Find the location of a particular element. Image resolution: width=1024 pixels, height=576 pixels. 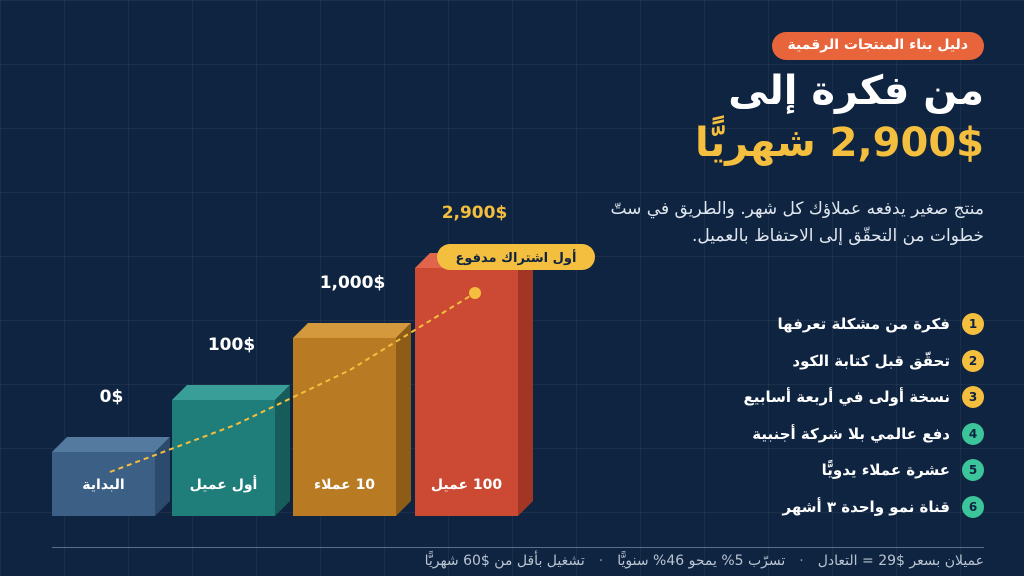

trend-line is located at coordinates (292, 382).